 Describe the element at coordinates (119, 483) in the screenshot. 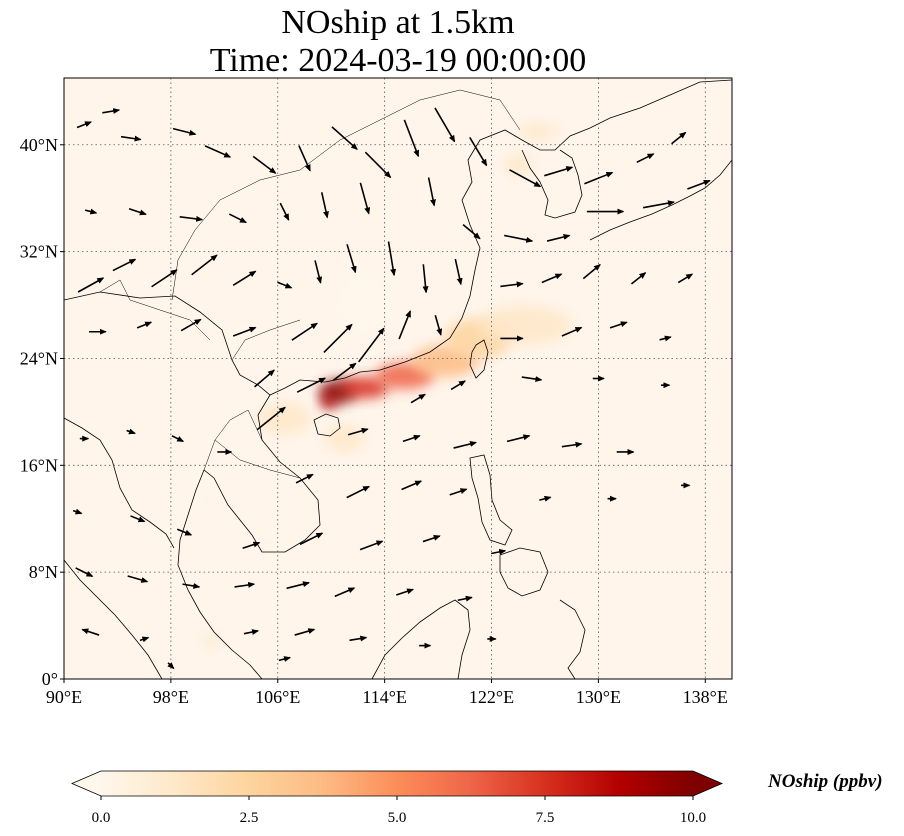

I see `coastline-bay-of-bengal` at that location.